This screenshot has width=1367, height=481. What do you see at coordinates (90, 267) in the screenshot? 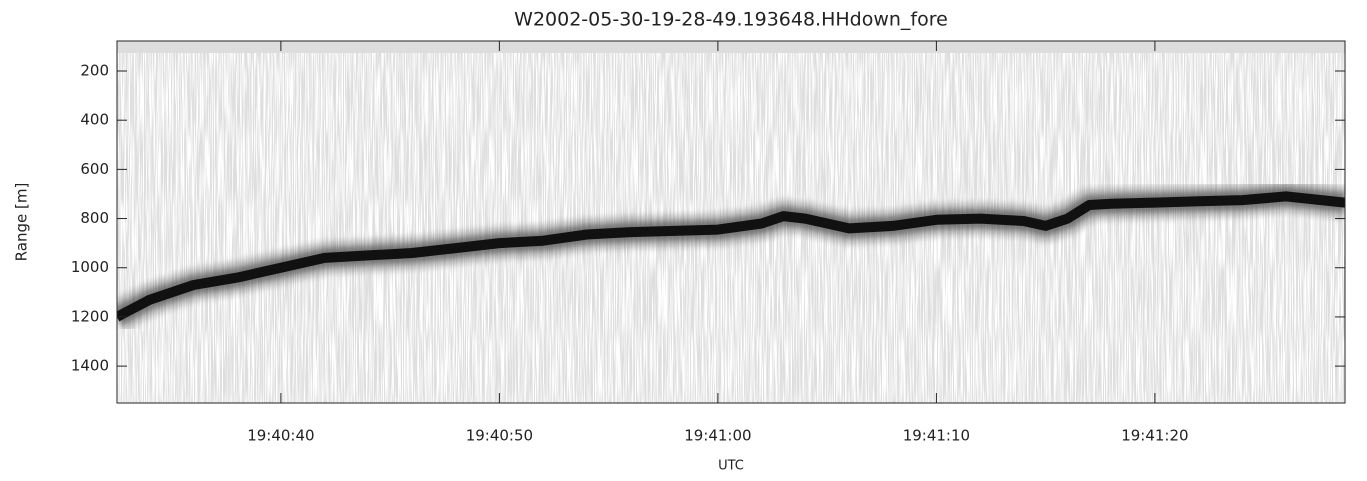
I see `y-tick-label: 1000` at bounding box center [90, 267].